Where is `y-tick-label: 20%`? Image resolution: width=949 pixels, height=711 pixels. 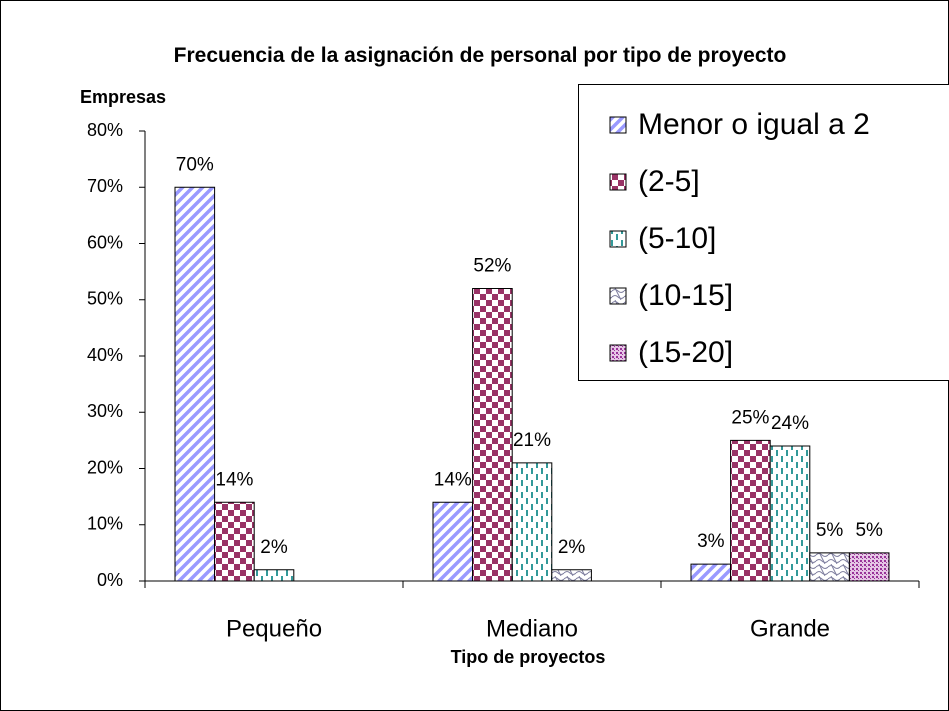
y-tick-label: 20% is located at coordinates (105, 467).